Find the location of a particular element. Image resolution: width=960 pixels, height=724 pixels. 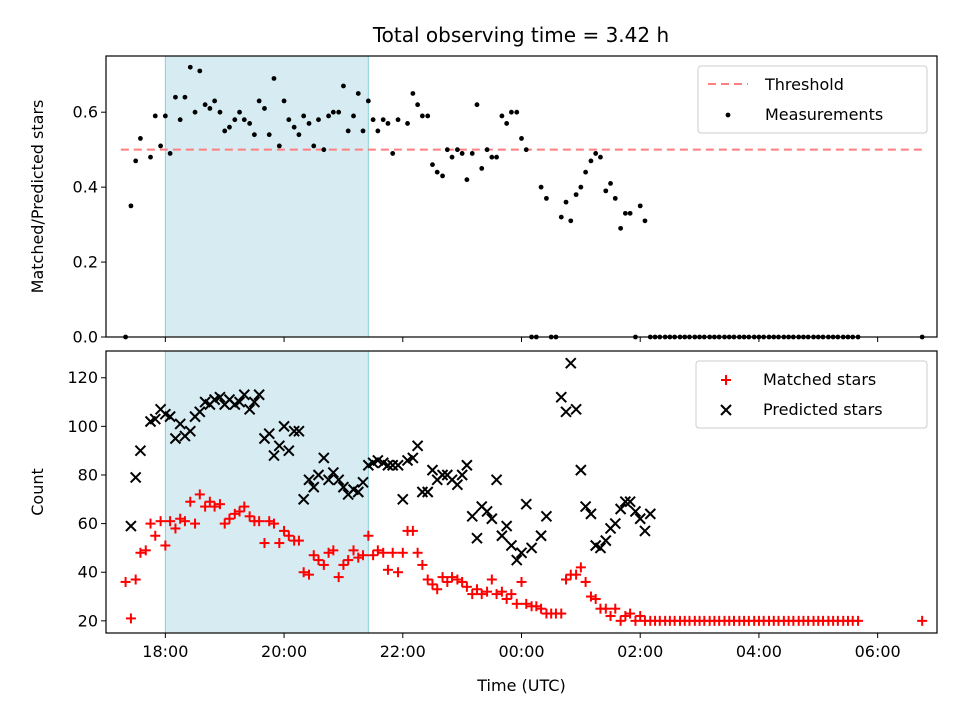

y-tick-label: 0.4 is located at coordinates (85, 187).